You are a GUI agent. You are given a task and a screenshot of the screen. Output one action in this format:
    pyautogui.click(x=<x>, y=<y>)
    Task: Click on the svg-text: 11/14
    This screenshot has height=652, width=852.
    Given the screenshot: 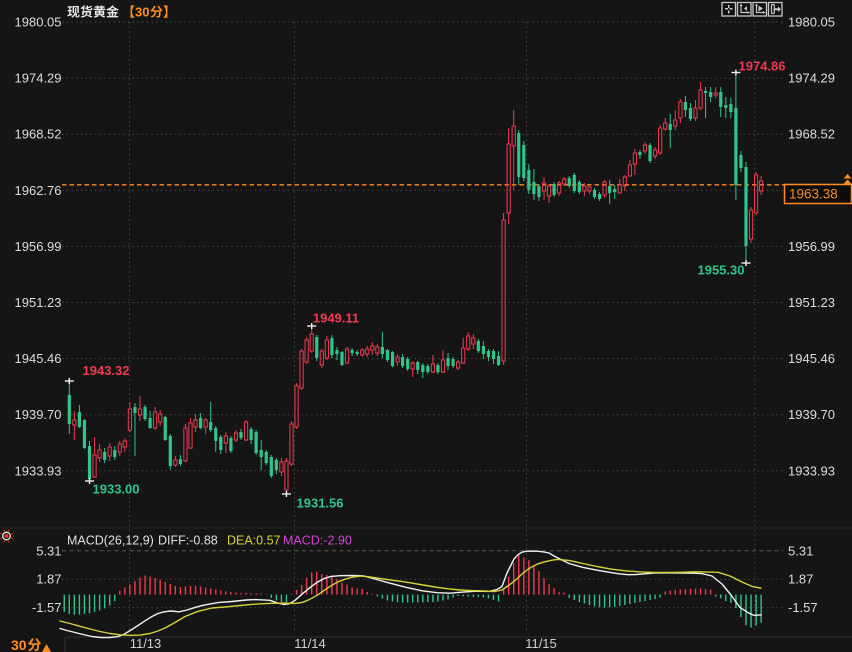 What is the action you would take?
    pyautogui.click(x=310, y=643)
    